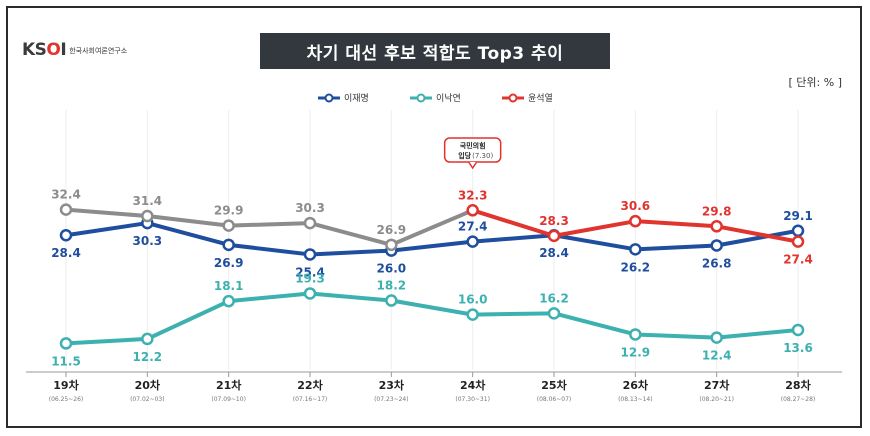 The height and width of the screenshot is (436, 870). What do you see at coordinates (392, 385) in the screenshot?
I see `x-tick-label: 23차` at bounding box center [392, 385].